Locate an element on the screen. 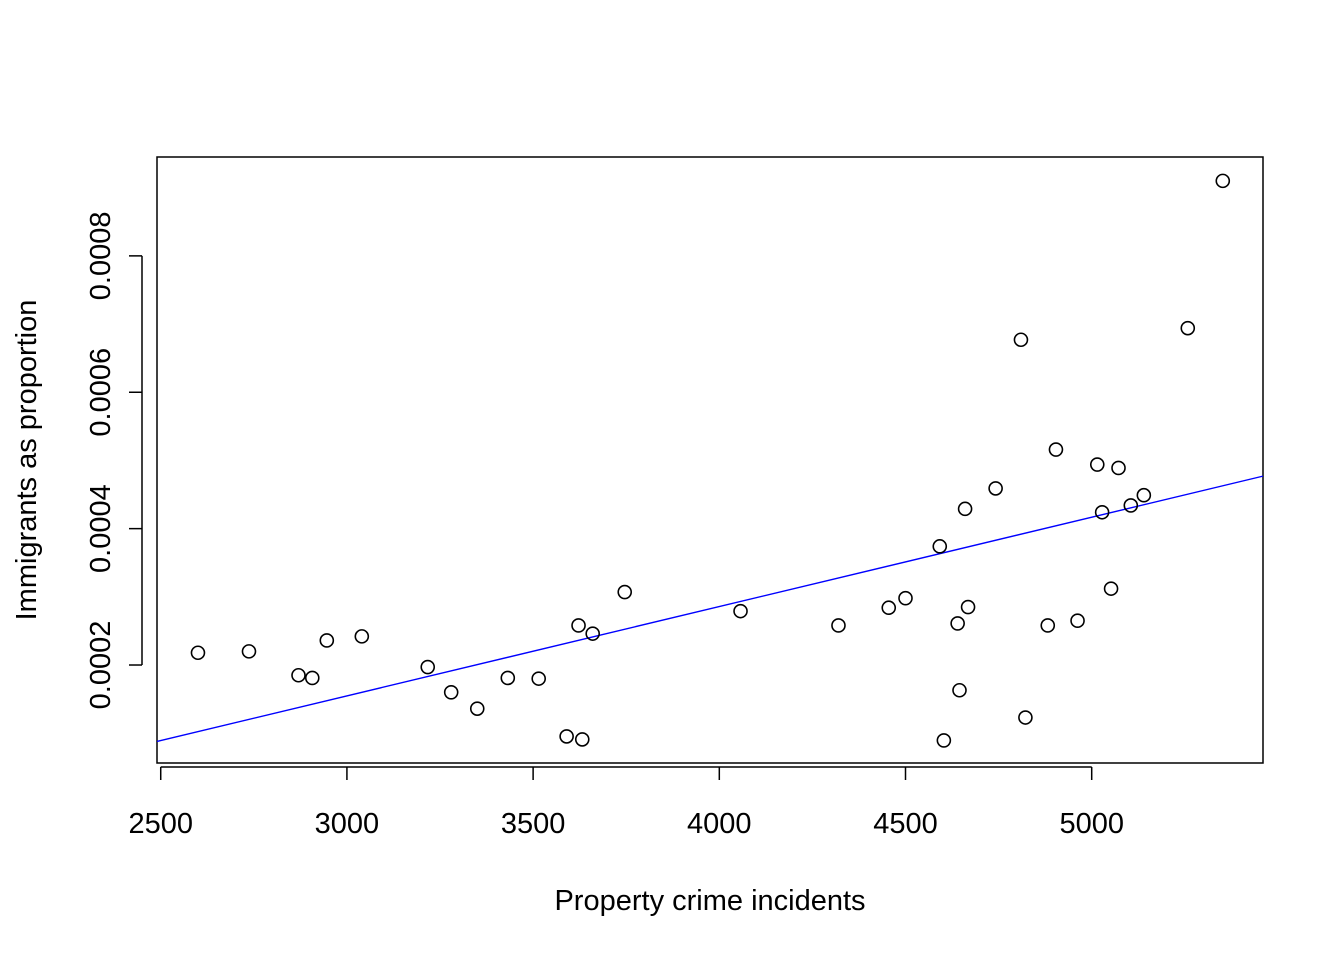 The width and height of the screenshot is (1344, 960). x-tick-label: 5000 is located at coordinates (1091, 824).